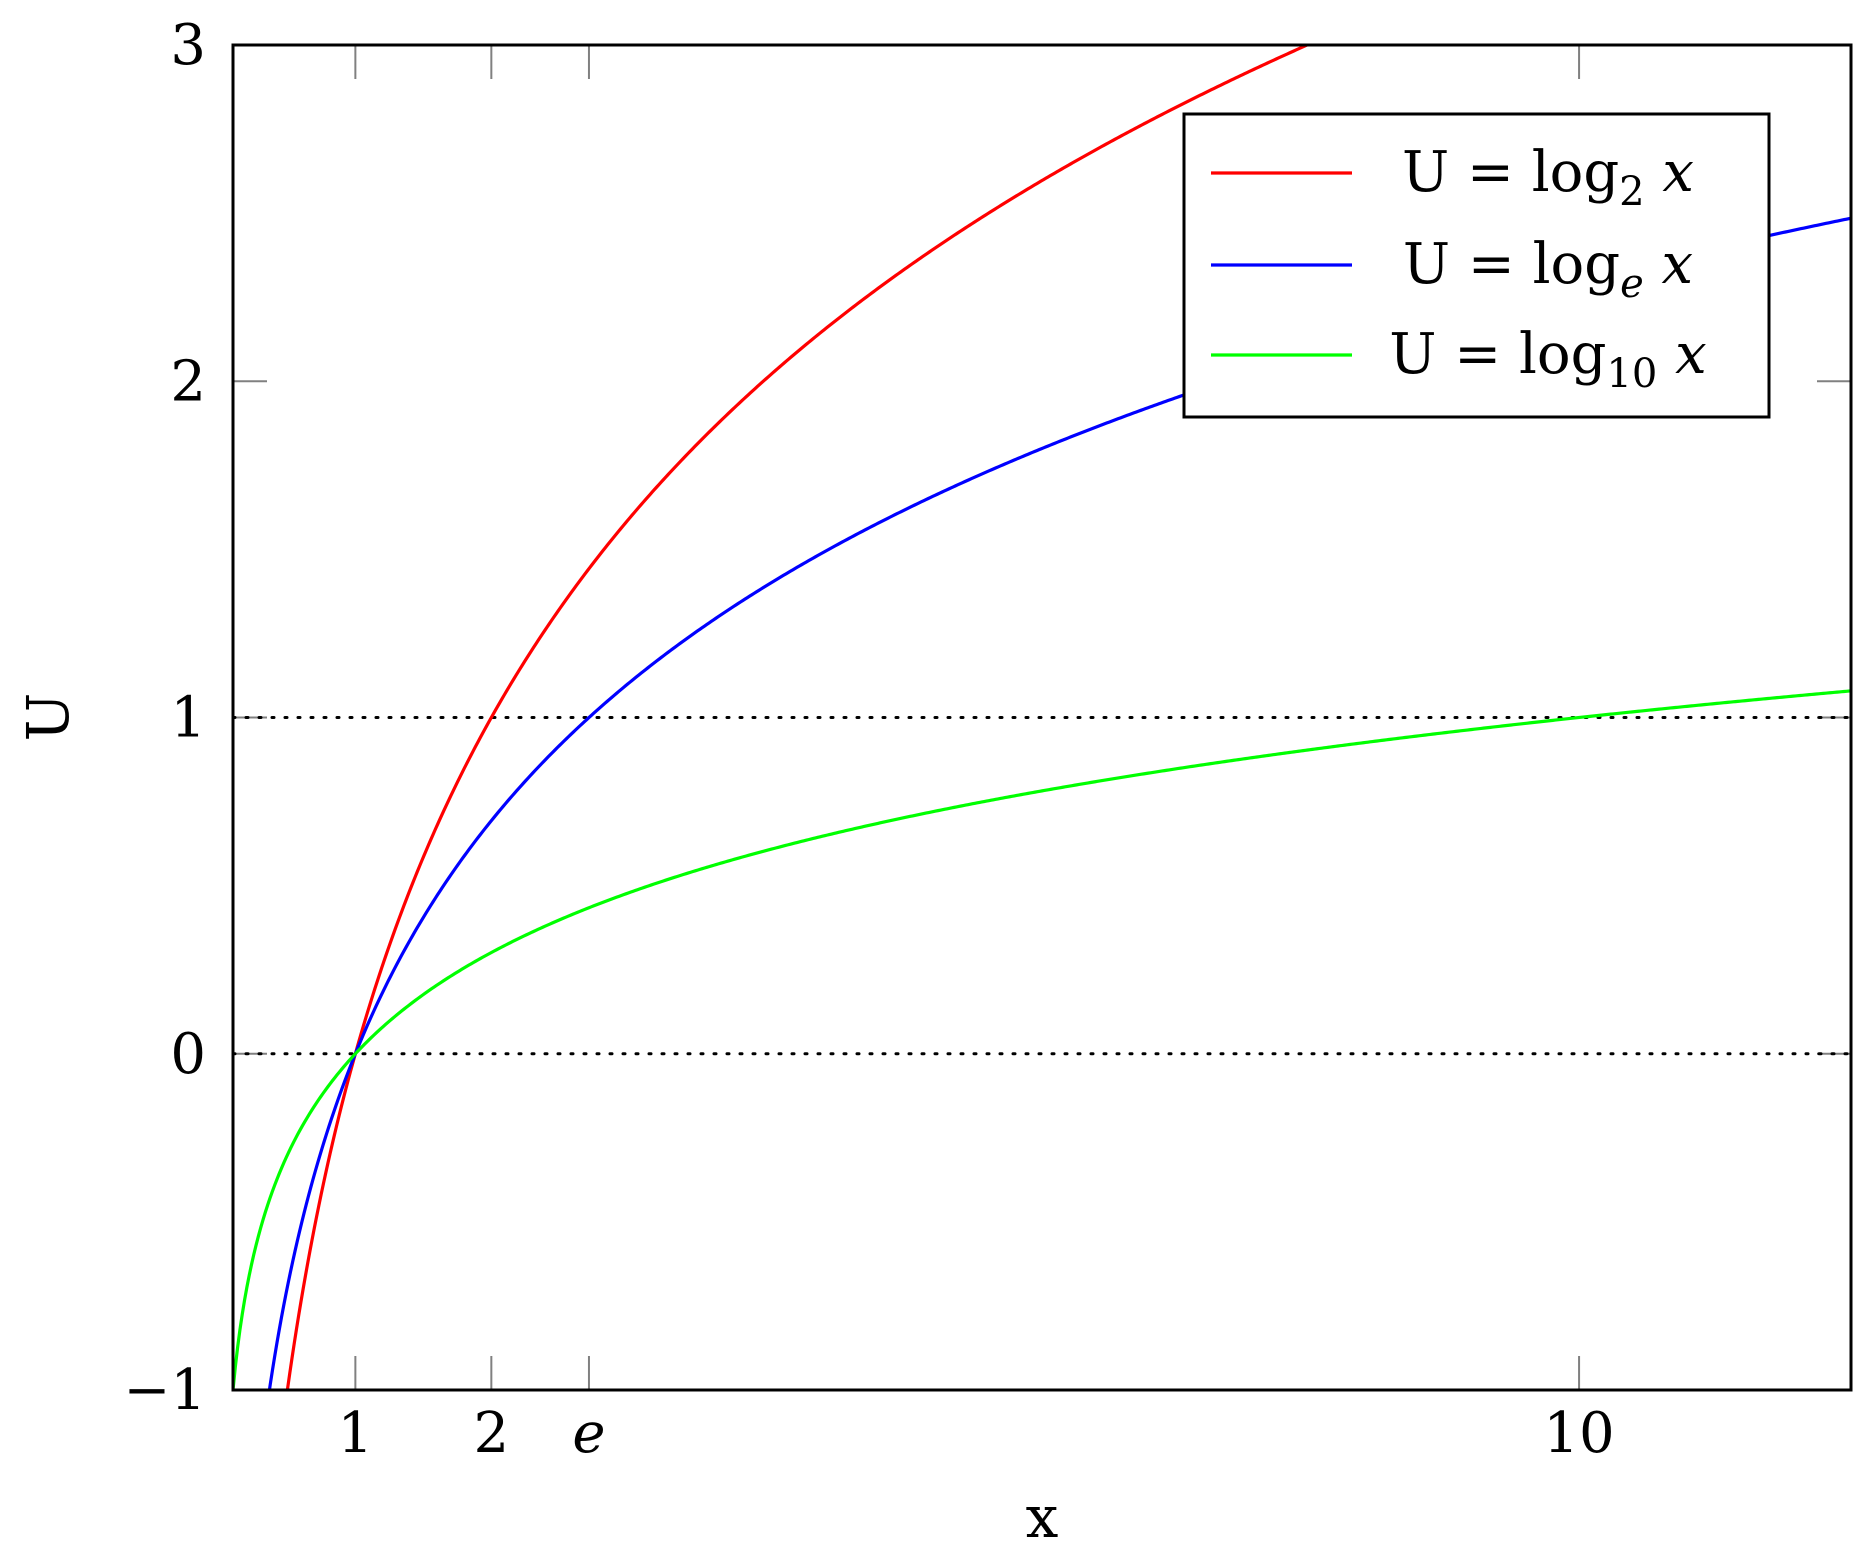 Image resolution: width=1854 pixels, height=1559 pixels. Describe the element at coordinates (1548, 269) in the screenshot. I see `legend-label: U = loge x` at that location.